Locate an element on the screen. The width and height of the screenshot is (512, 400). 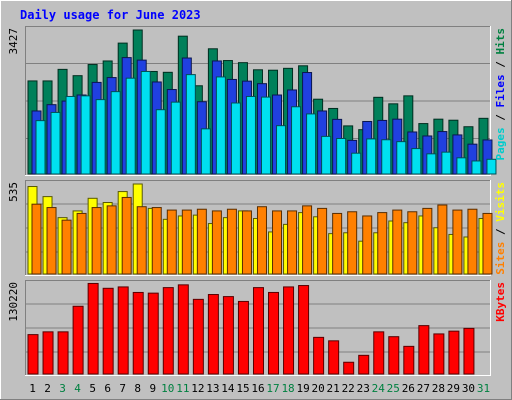
day-label-11: 11 is located at coordinates (182, 388).